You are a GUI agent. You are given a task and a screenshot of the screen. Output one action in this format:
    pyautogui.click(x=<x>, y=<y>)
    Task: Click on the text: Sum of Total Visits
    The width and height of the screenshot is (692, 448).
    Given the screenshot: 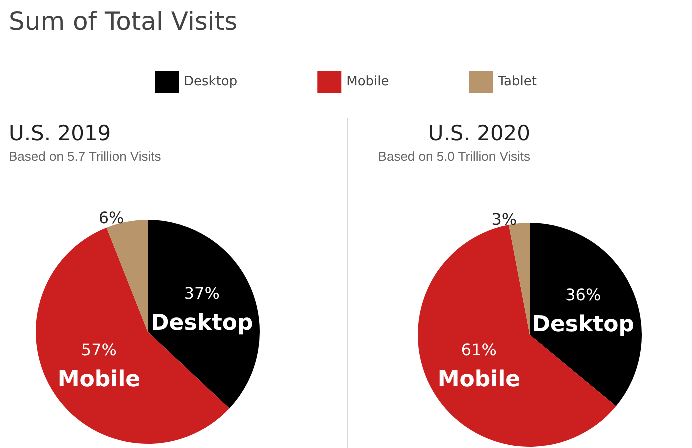 What is the action you would take?
    pyautogui.click(x=123, y=21)
    